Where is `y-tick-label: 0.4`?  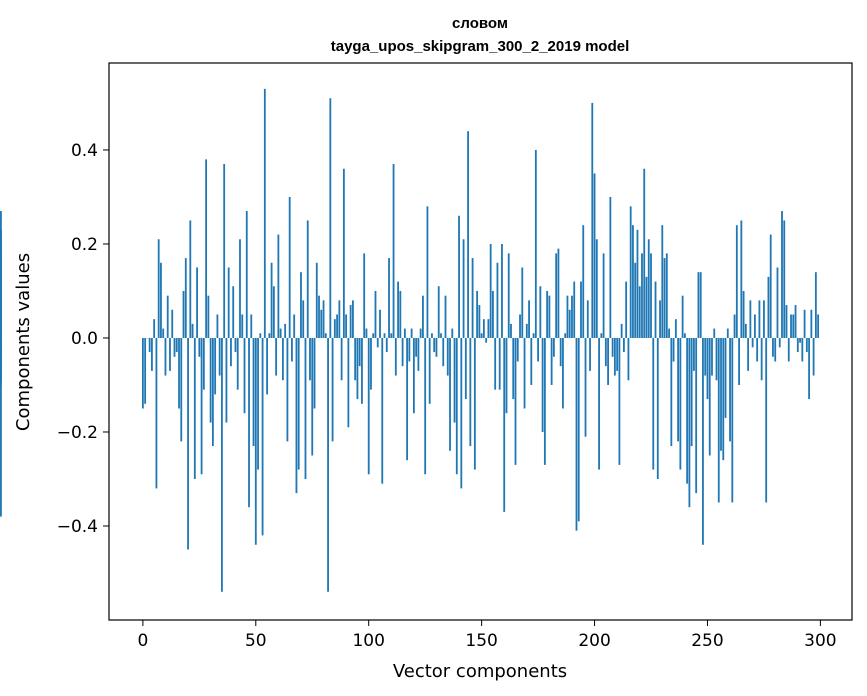
y-tick-label: 0.4 is located at coordinates (84, 151).